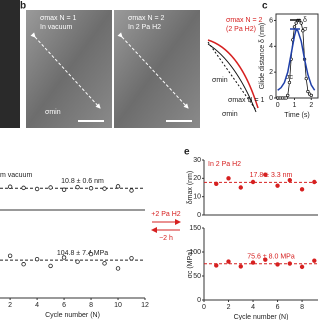 This screenshot has width=320, height=320. I want to click on y-tick-label: 30, so click(197, 160).